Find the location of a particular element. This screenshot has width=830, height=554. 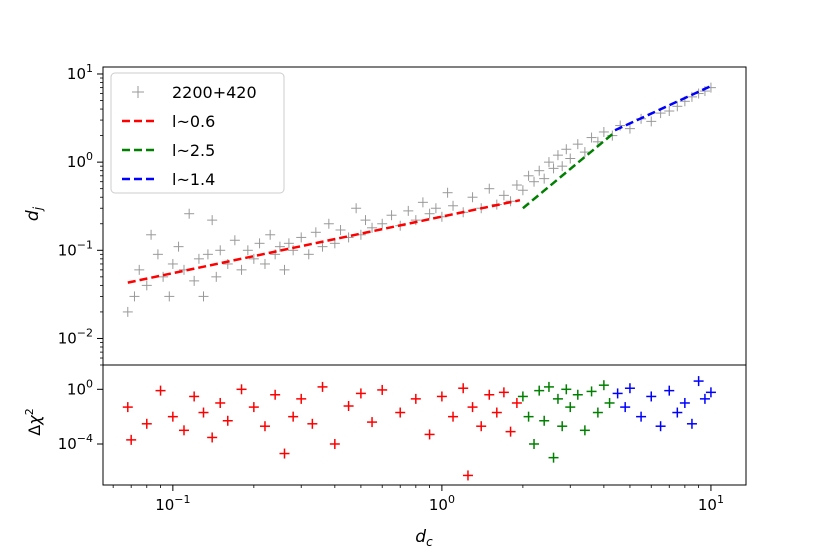

legend-marker is located at coordinates (138, 92).